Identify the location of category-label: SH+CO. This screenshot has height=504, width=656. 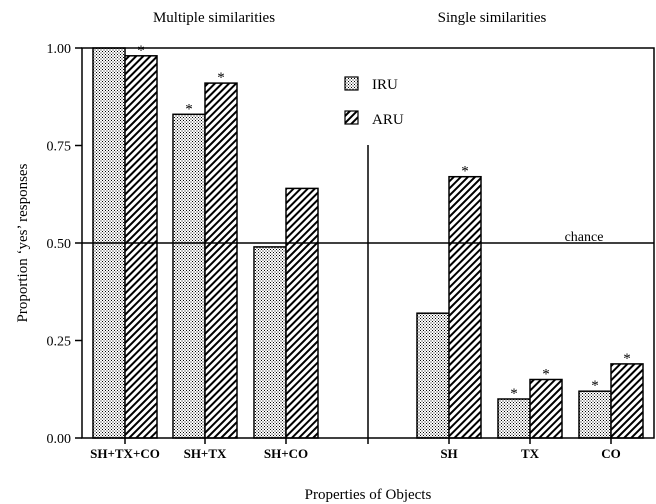
(286, 453).